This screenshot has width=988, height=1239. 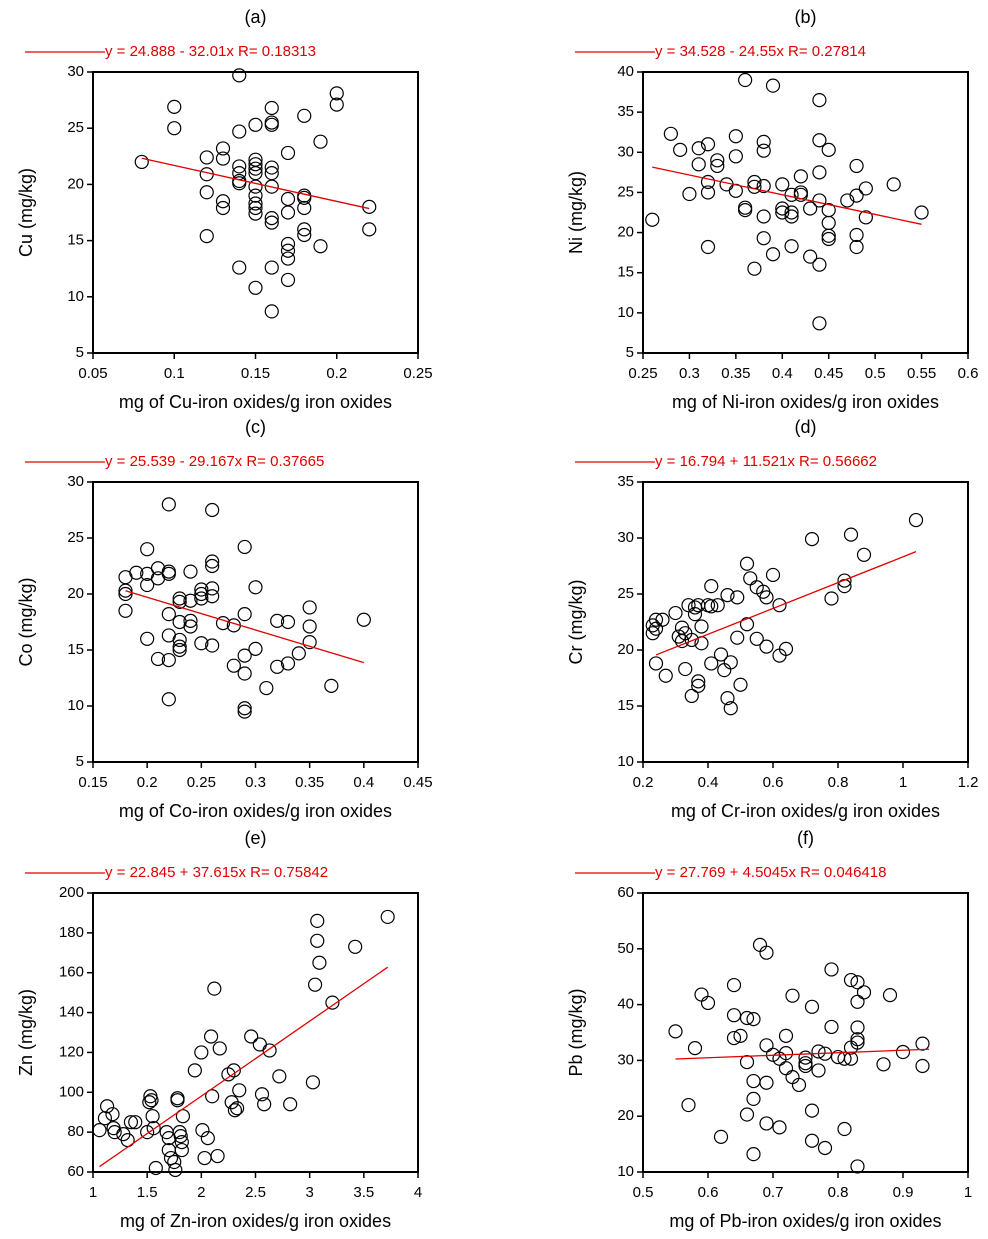 What do you see at coordinates (625, 761) in the screenshot?
I see `y-tick-label: 10` at bounding box center [625, 761].